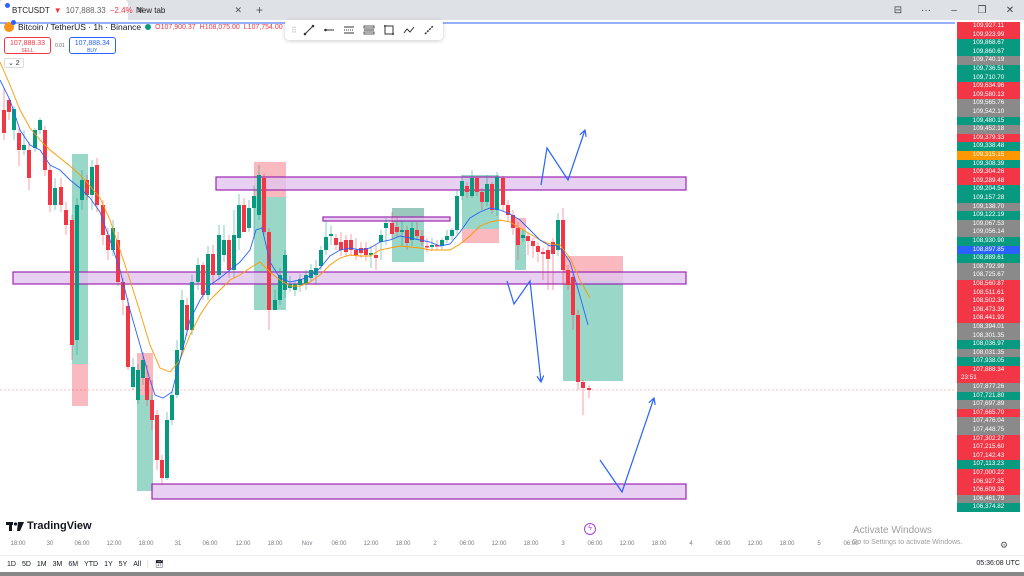 The image size is (1024, 576). Describe the element at coordinates (85, 10) in the screenshot. I see `tab-price: 107,888.33` at that location.